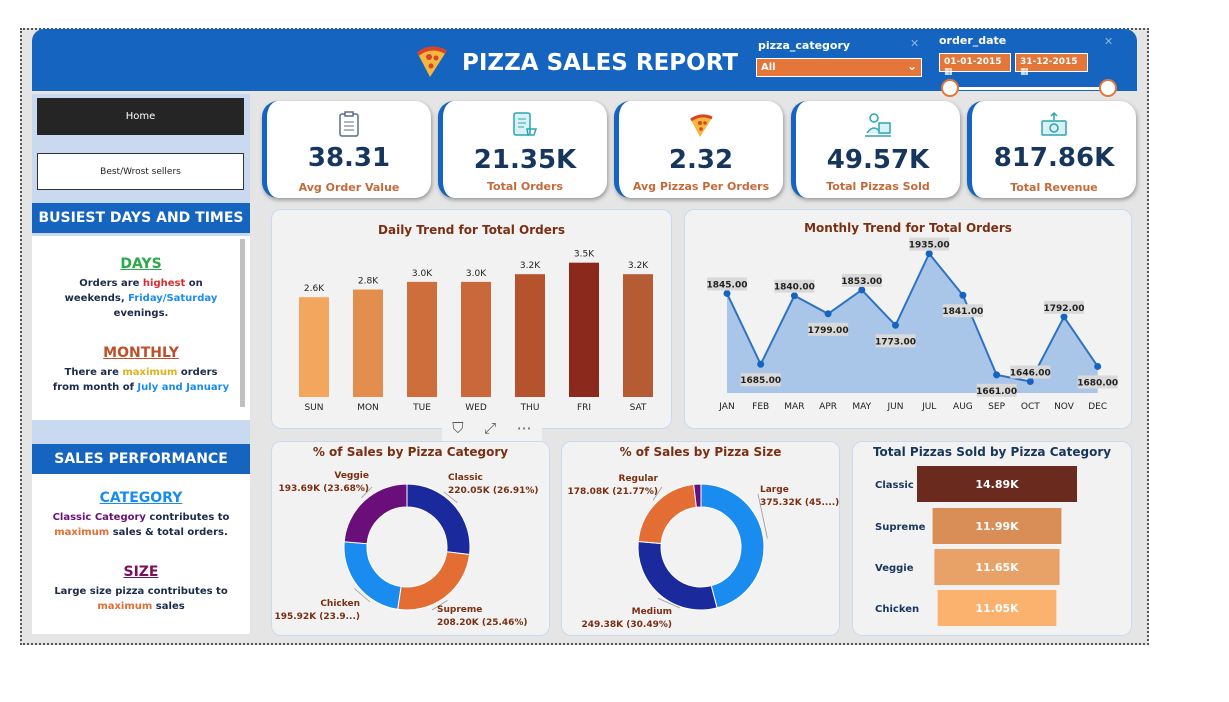  Describe the element at coordinates (140, 171) in the screenshot. I see `best-worst-sellers-button: Best/Wrost sellers` at that location.